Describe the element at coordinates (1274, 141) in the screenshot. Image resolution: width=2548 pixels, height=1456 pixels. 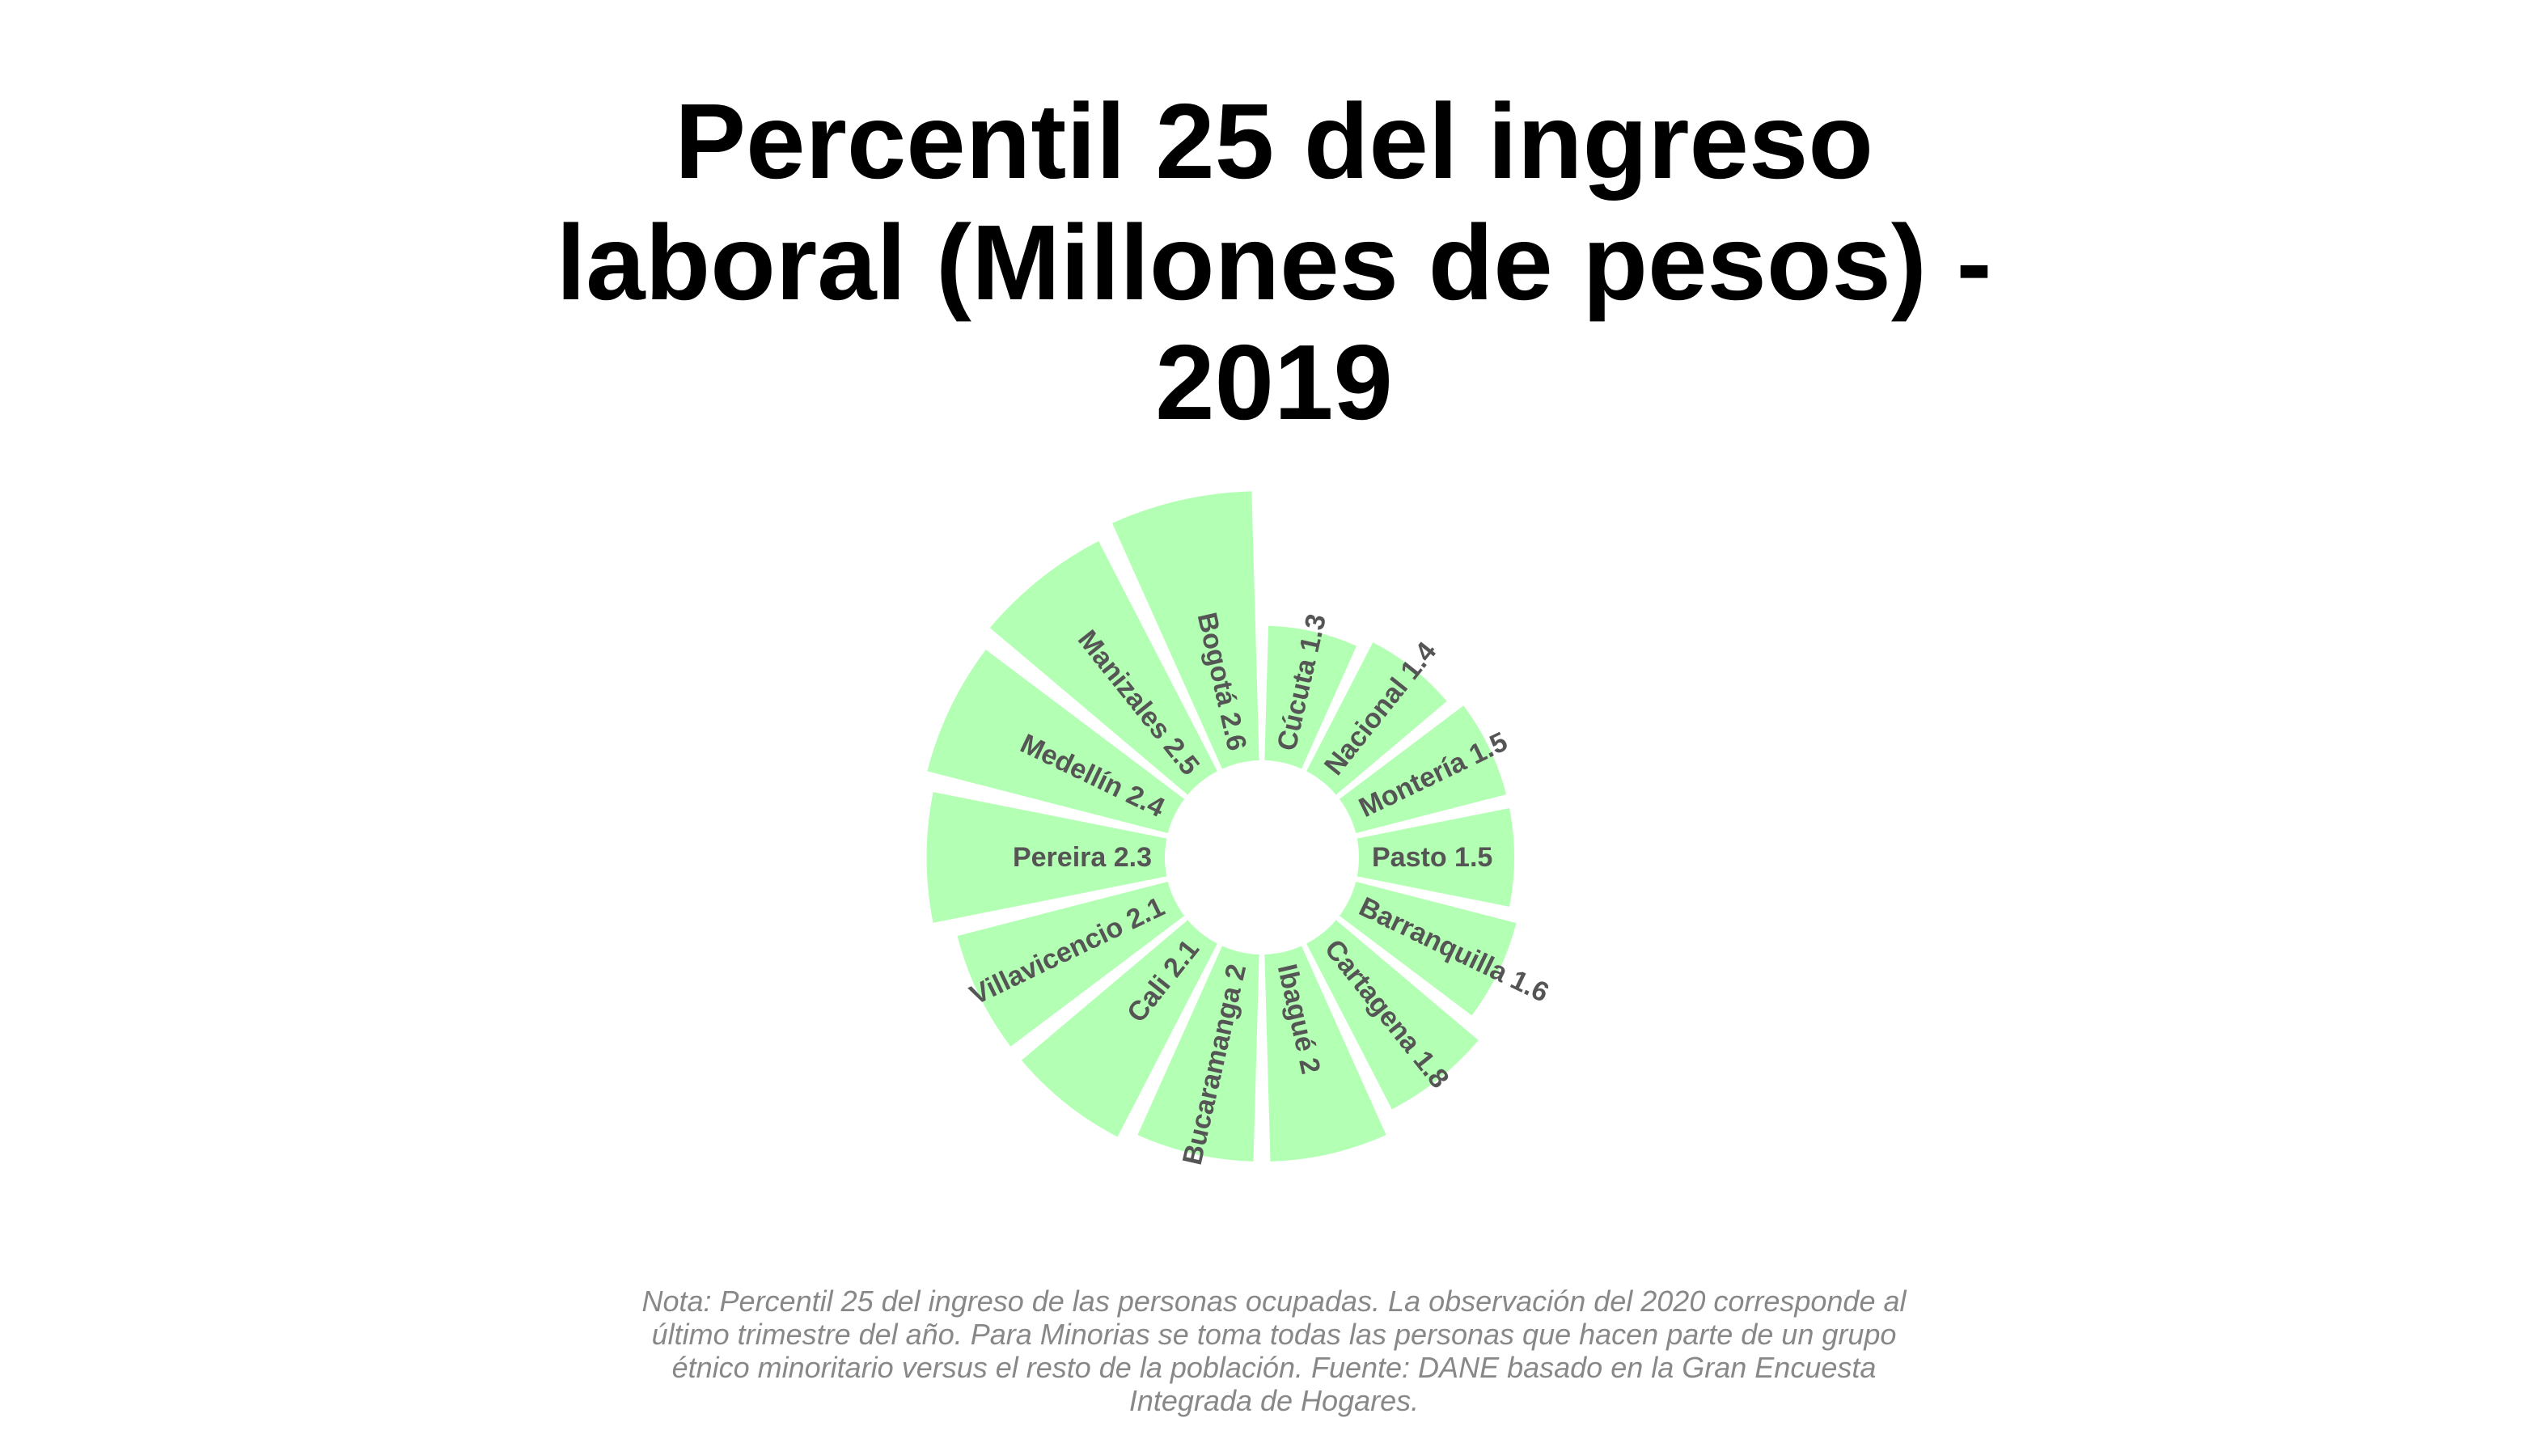
I see `chart-title-line-1: Percentil 25 del ingreso` at that location.